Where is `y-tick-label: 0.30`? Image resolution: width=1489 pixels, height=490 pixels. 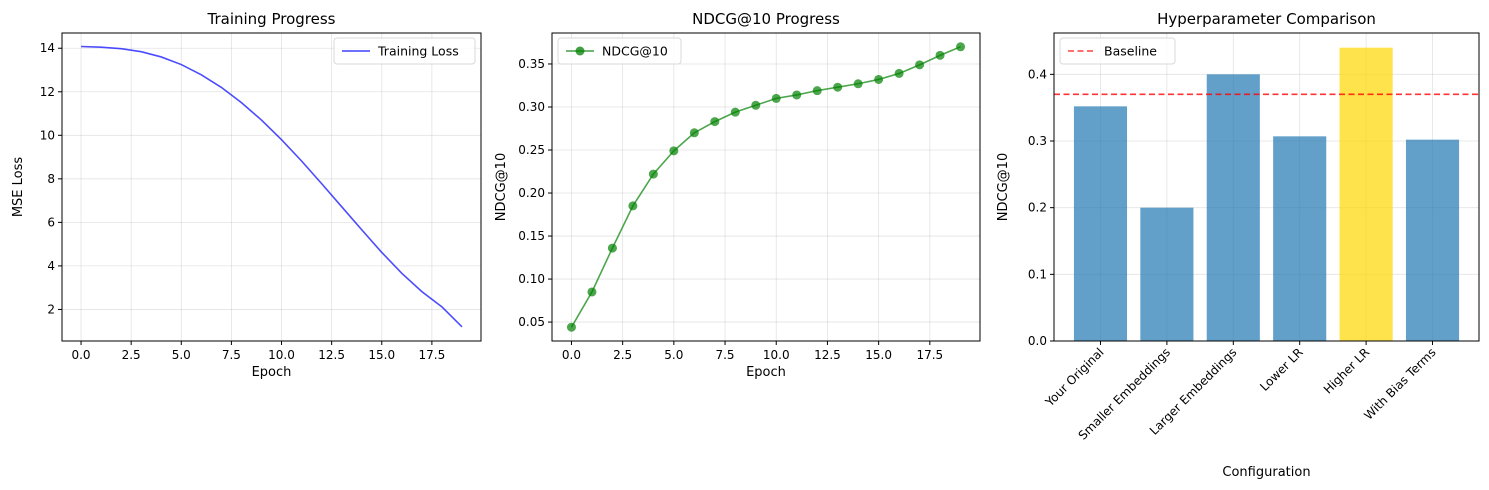
y-tick-label: 0.30 is located at coordinates (531, 107).